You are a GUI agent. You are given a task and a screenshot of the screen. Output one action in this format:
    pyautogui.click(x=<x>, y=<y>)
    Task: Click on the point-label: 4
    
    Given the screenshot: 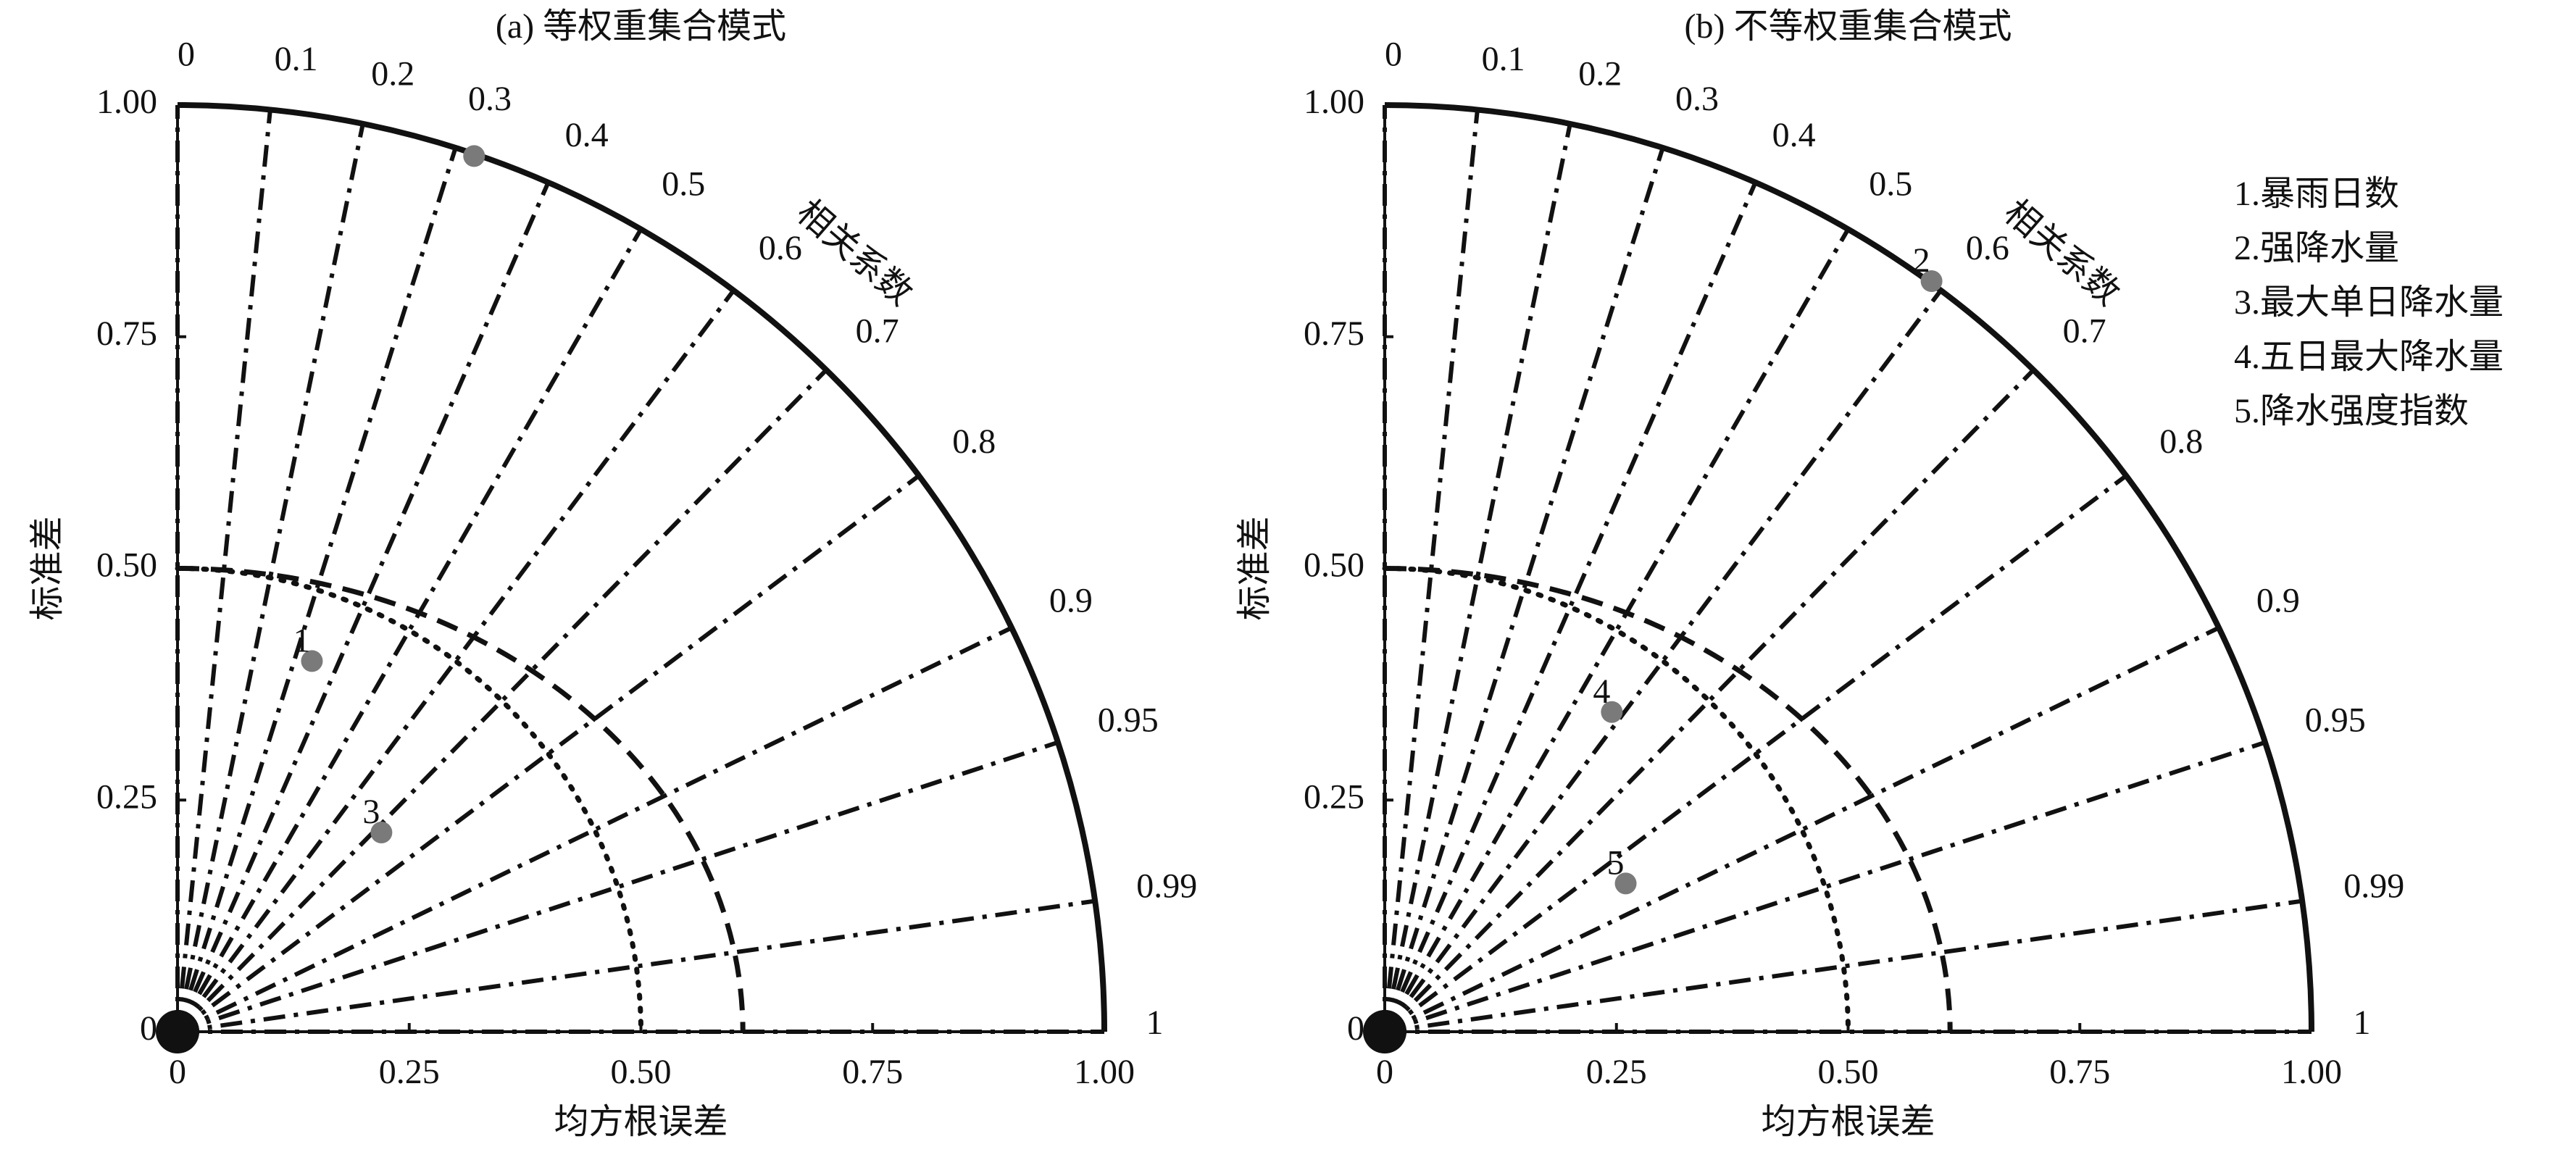 What is the action you would take?
    pyautogui.click(x=1601, y=691)
    